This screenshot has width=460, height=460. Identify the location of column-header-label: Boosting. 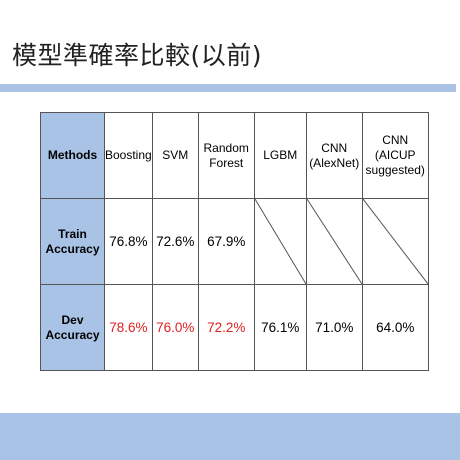
(128, 155).